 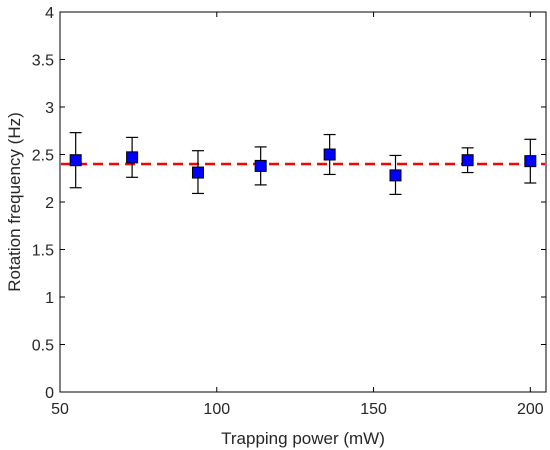 I want to click on y-tick-label: 1, so click(x=49, y=298).